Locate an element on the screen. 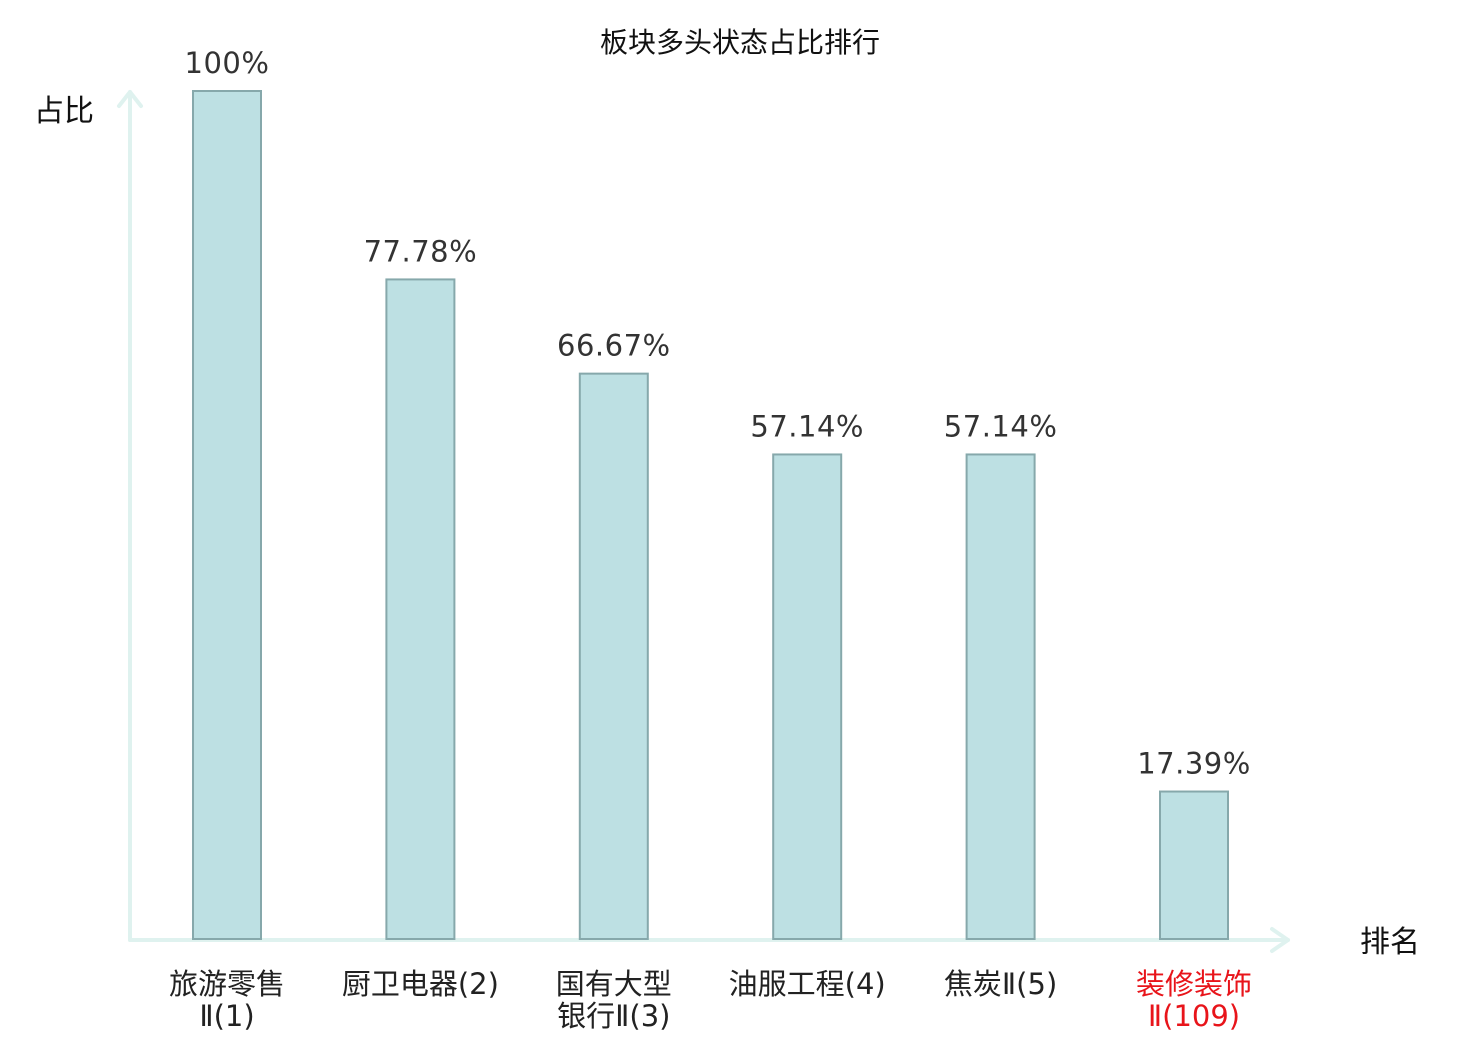 The height and width of the screenshot is (1040, 1480). tick-label: 银行Ⅱ(3) is located at coordinates (613, 1016).